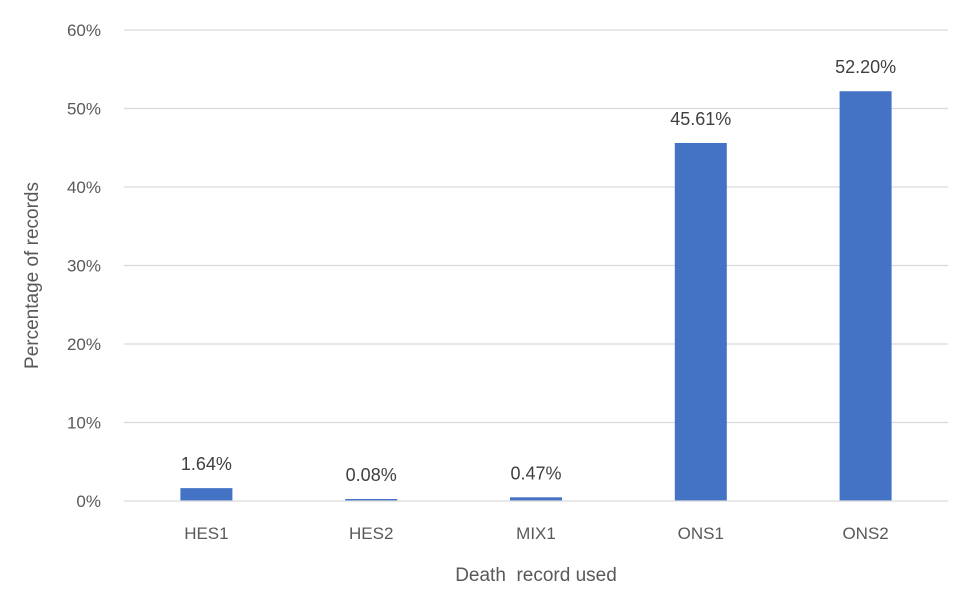  I want to click on bar-ons1, so click(700, 322).